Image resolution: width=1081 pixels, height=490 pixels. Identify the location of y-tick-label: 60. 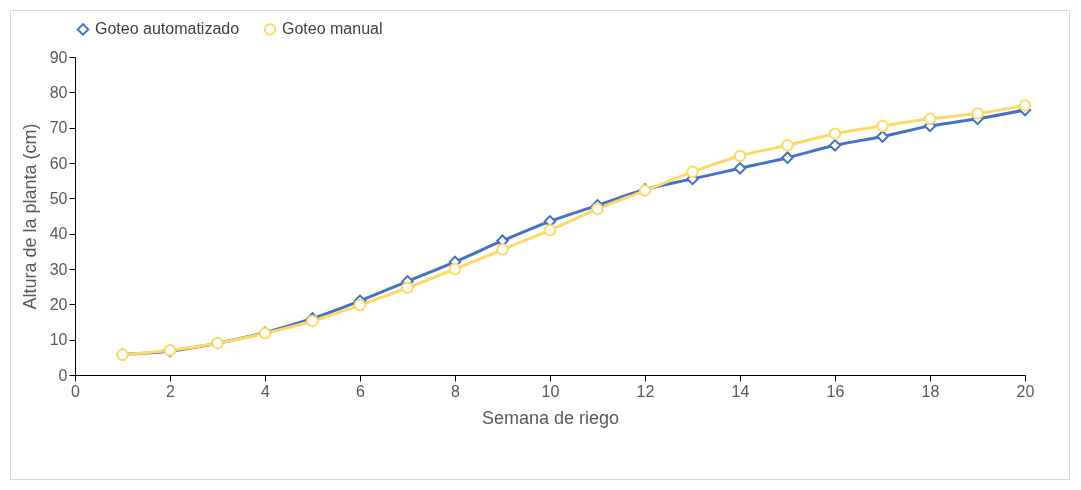
(58, 163).